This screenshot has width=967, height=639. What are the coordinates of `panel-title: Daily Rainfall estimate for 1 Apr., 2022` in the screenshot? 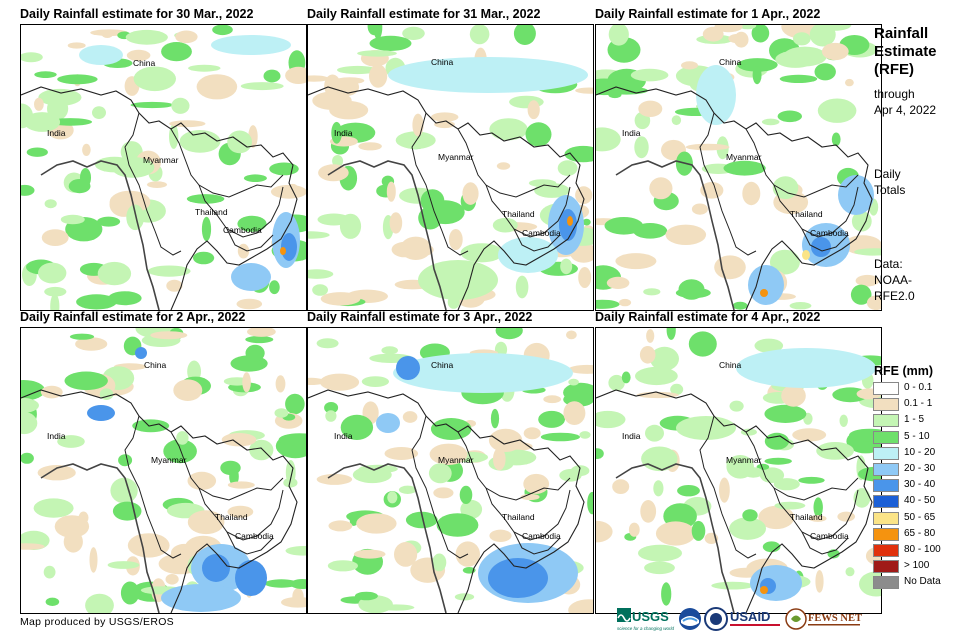 It's located at (708, 14).